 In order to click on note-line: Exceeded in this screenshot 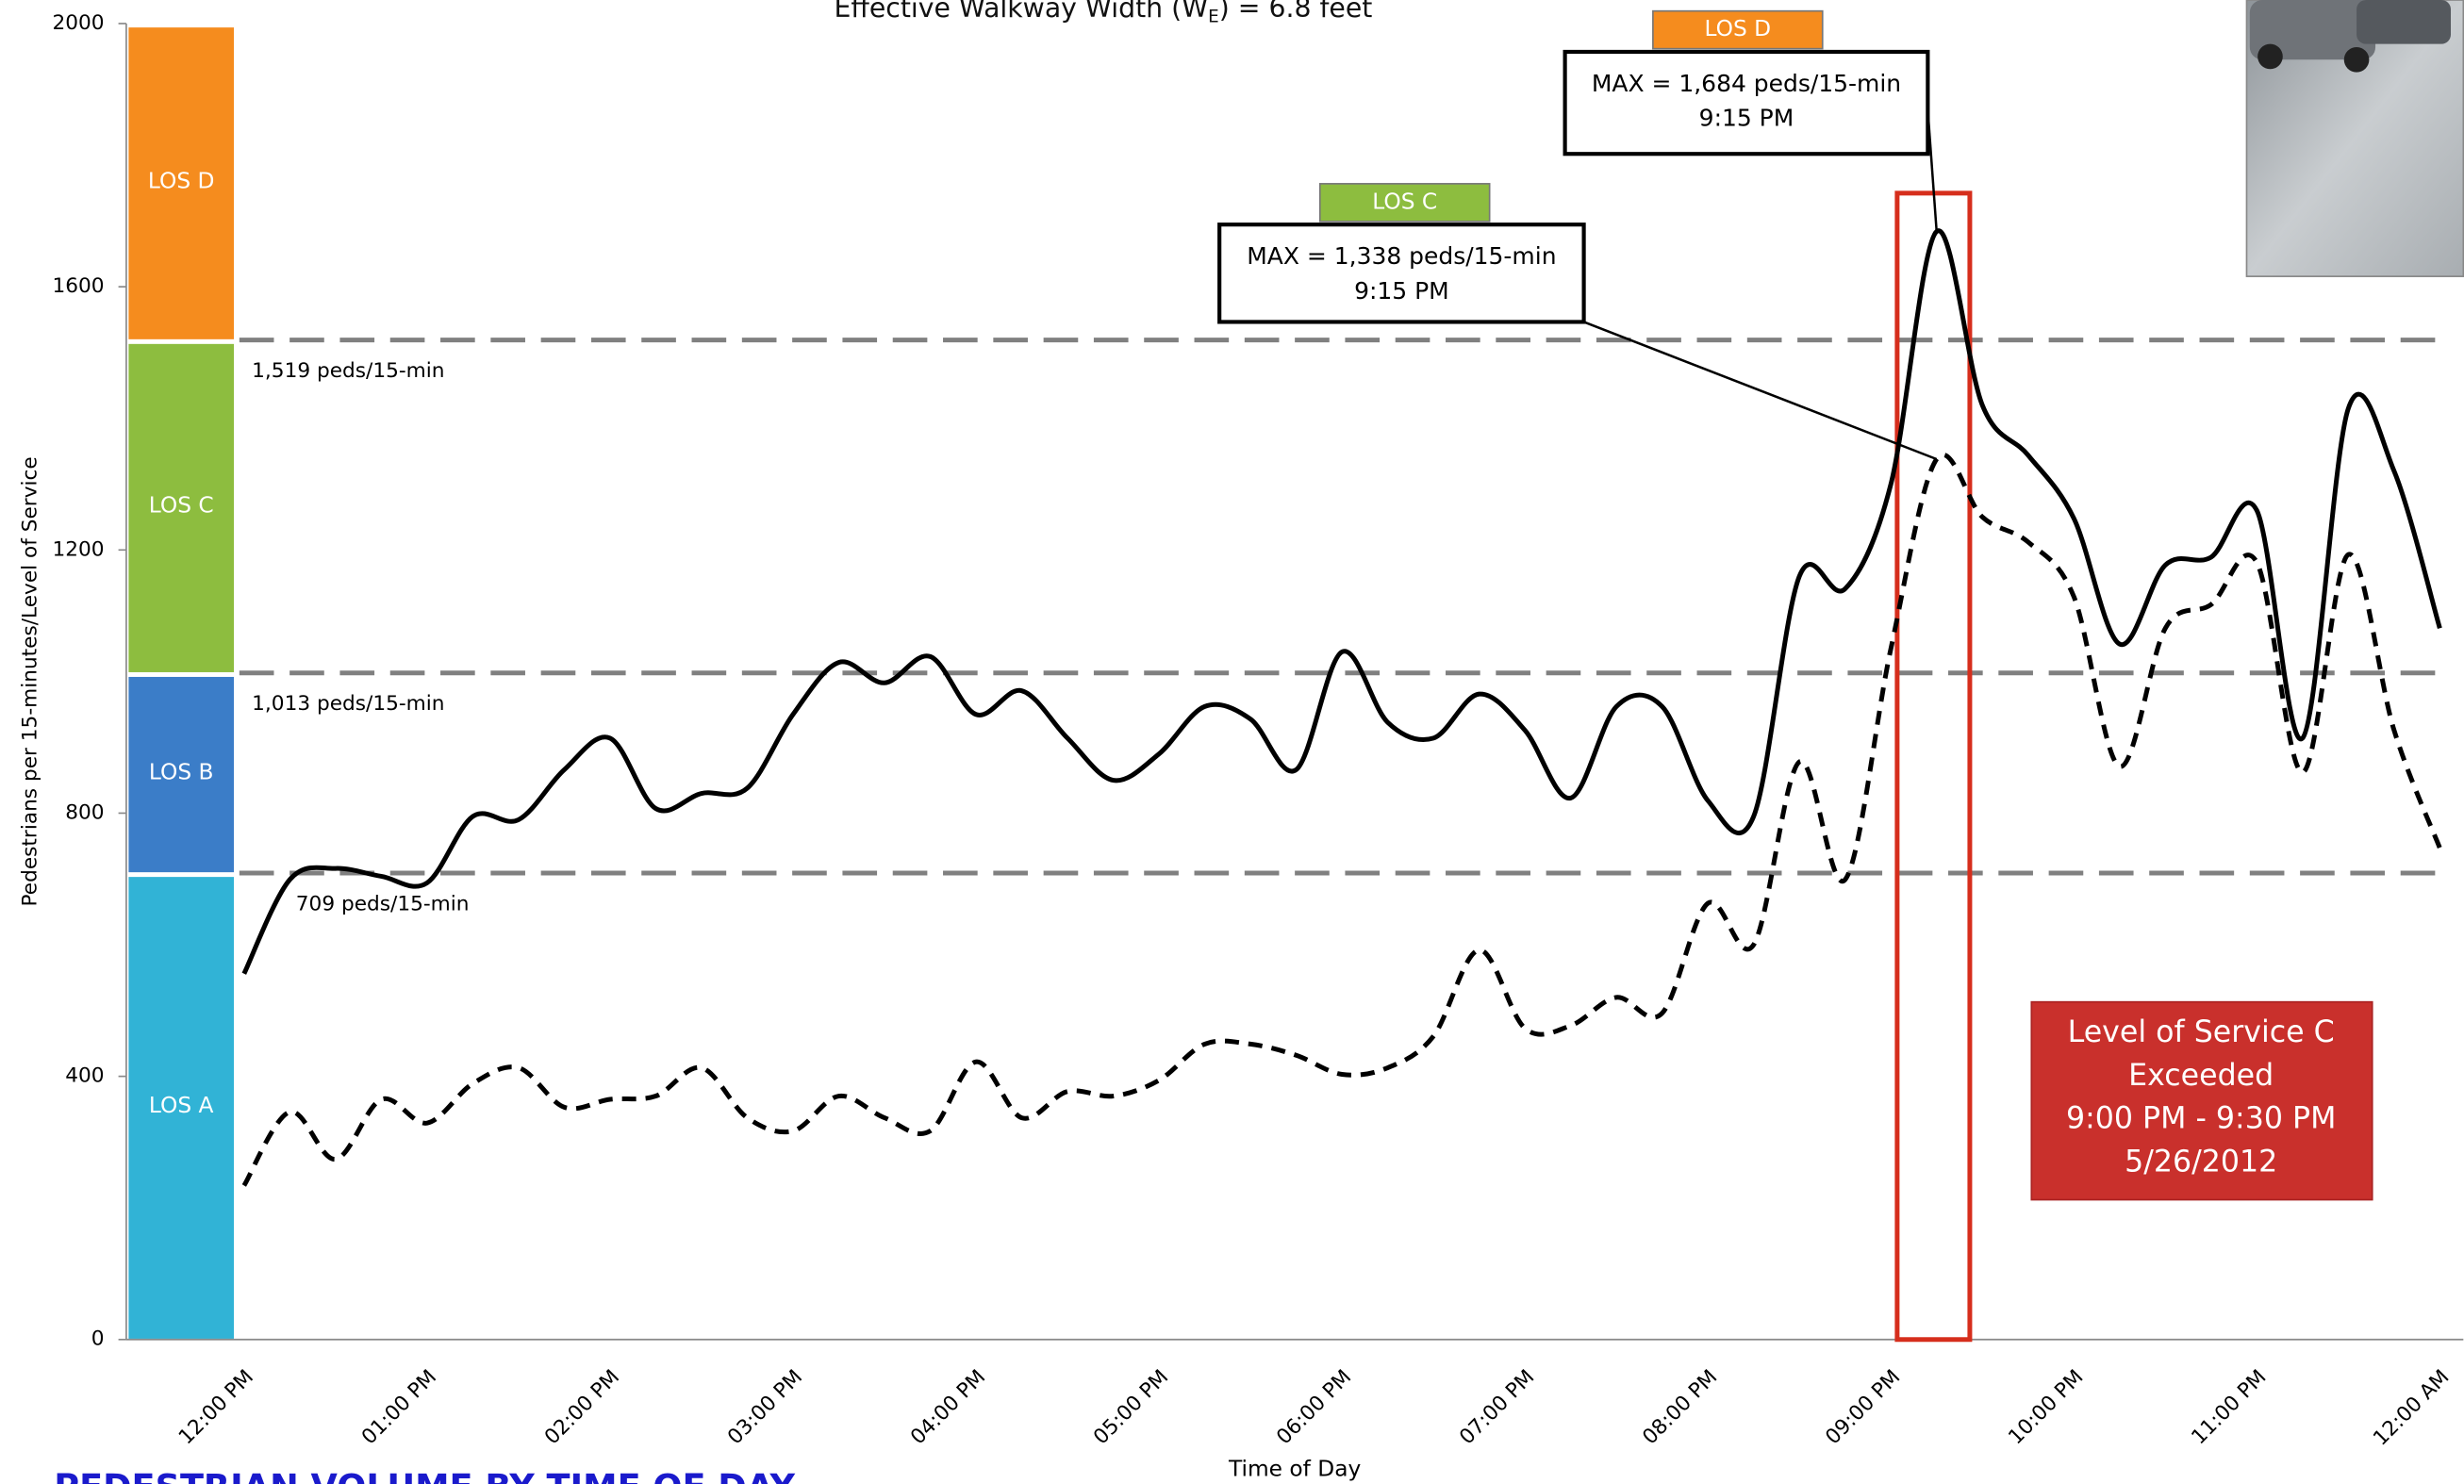, I will do `click(2201, 1076)`.